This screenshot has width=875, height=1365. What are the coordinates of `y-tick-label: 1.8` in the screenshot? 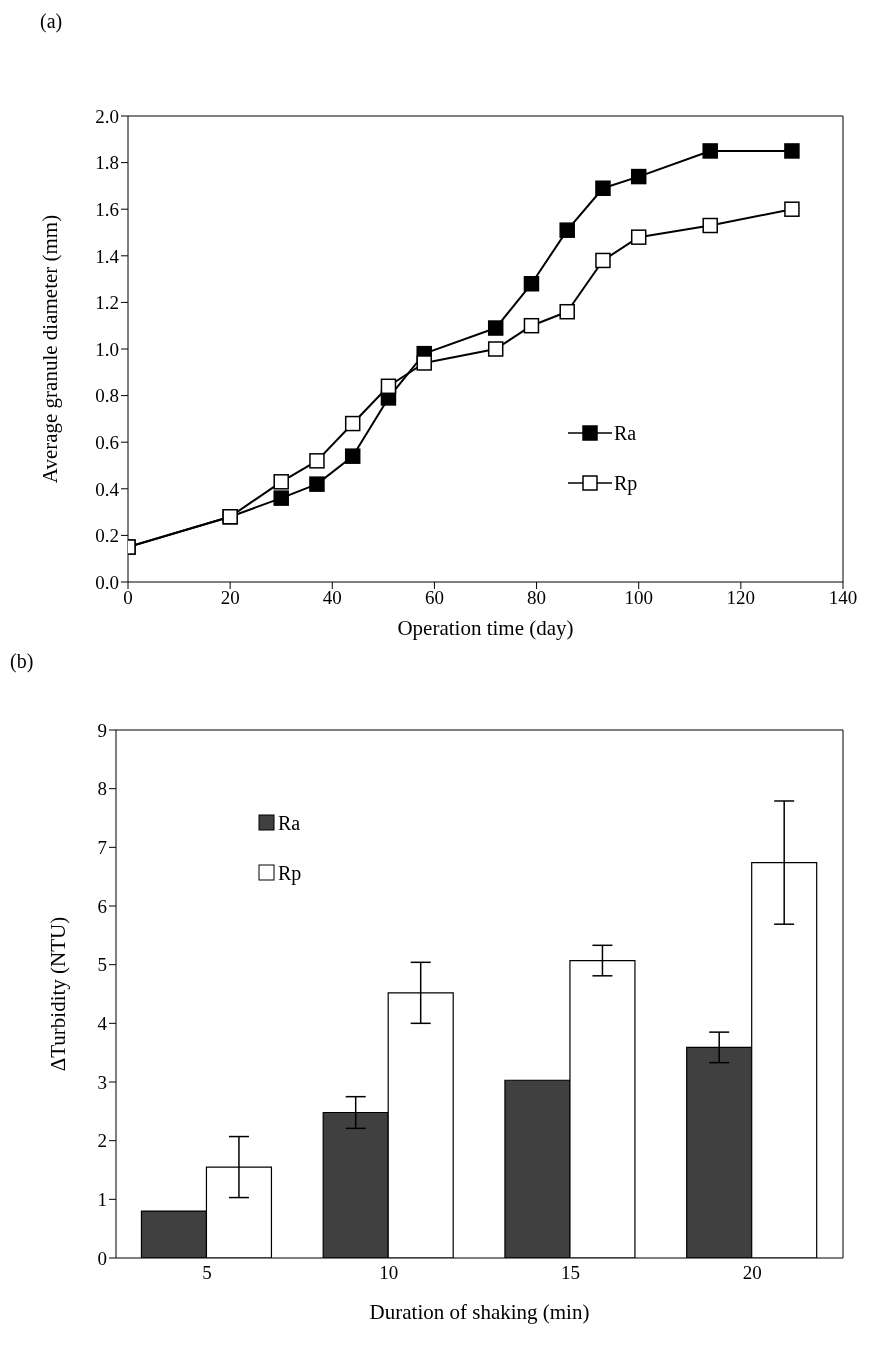 It's located at (107, 163).